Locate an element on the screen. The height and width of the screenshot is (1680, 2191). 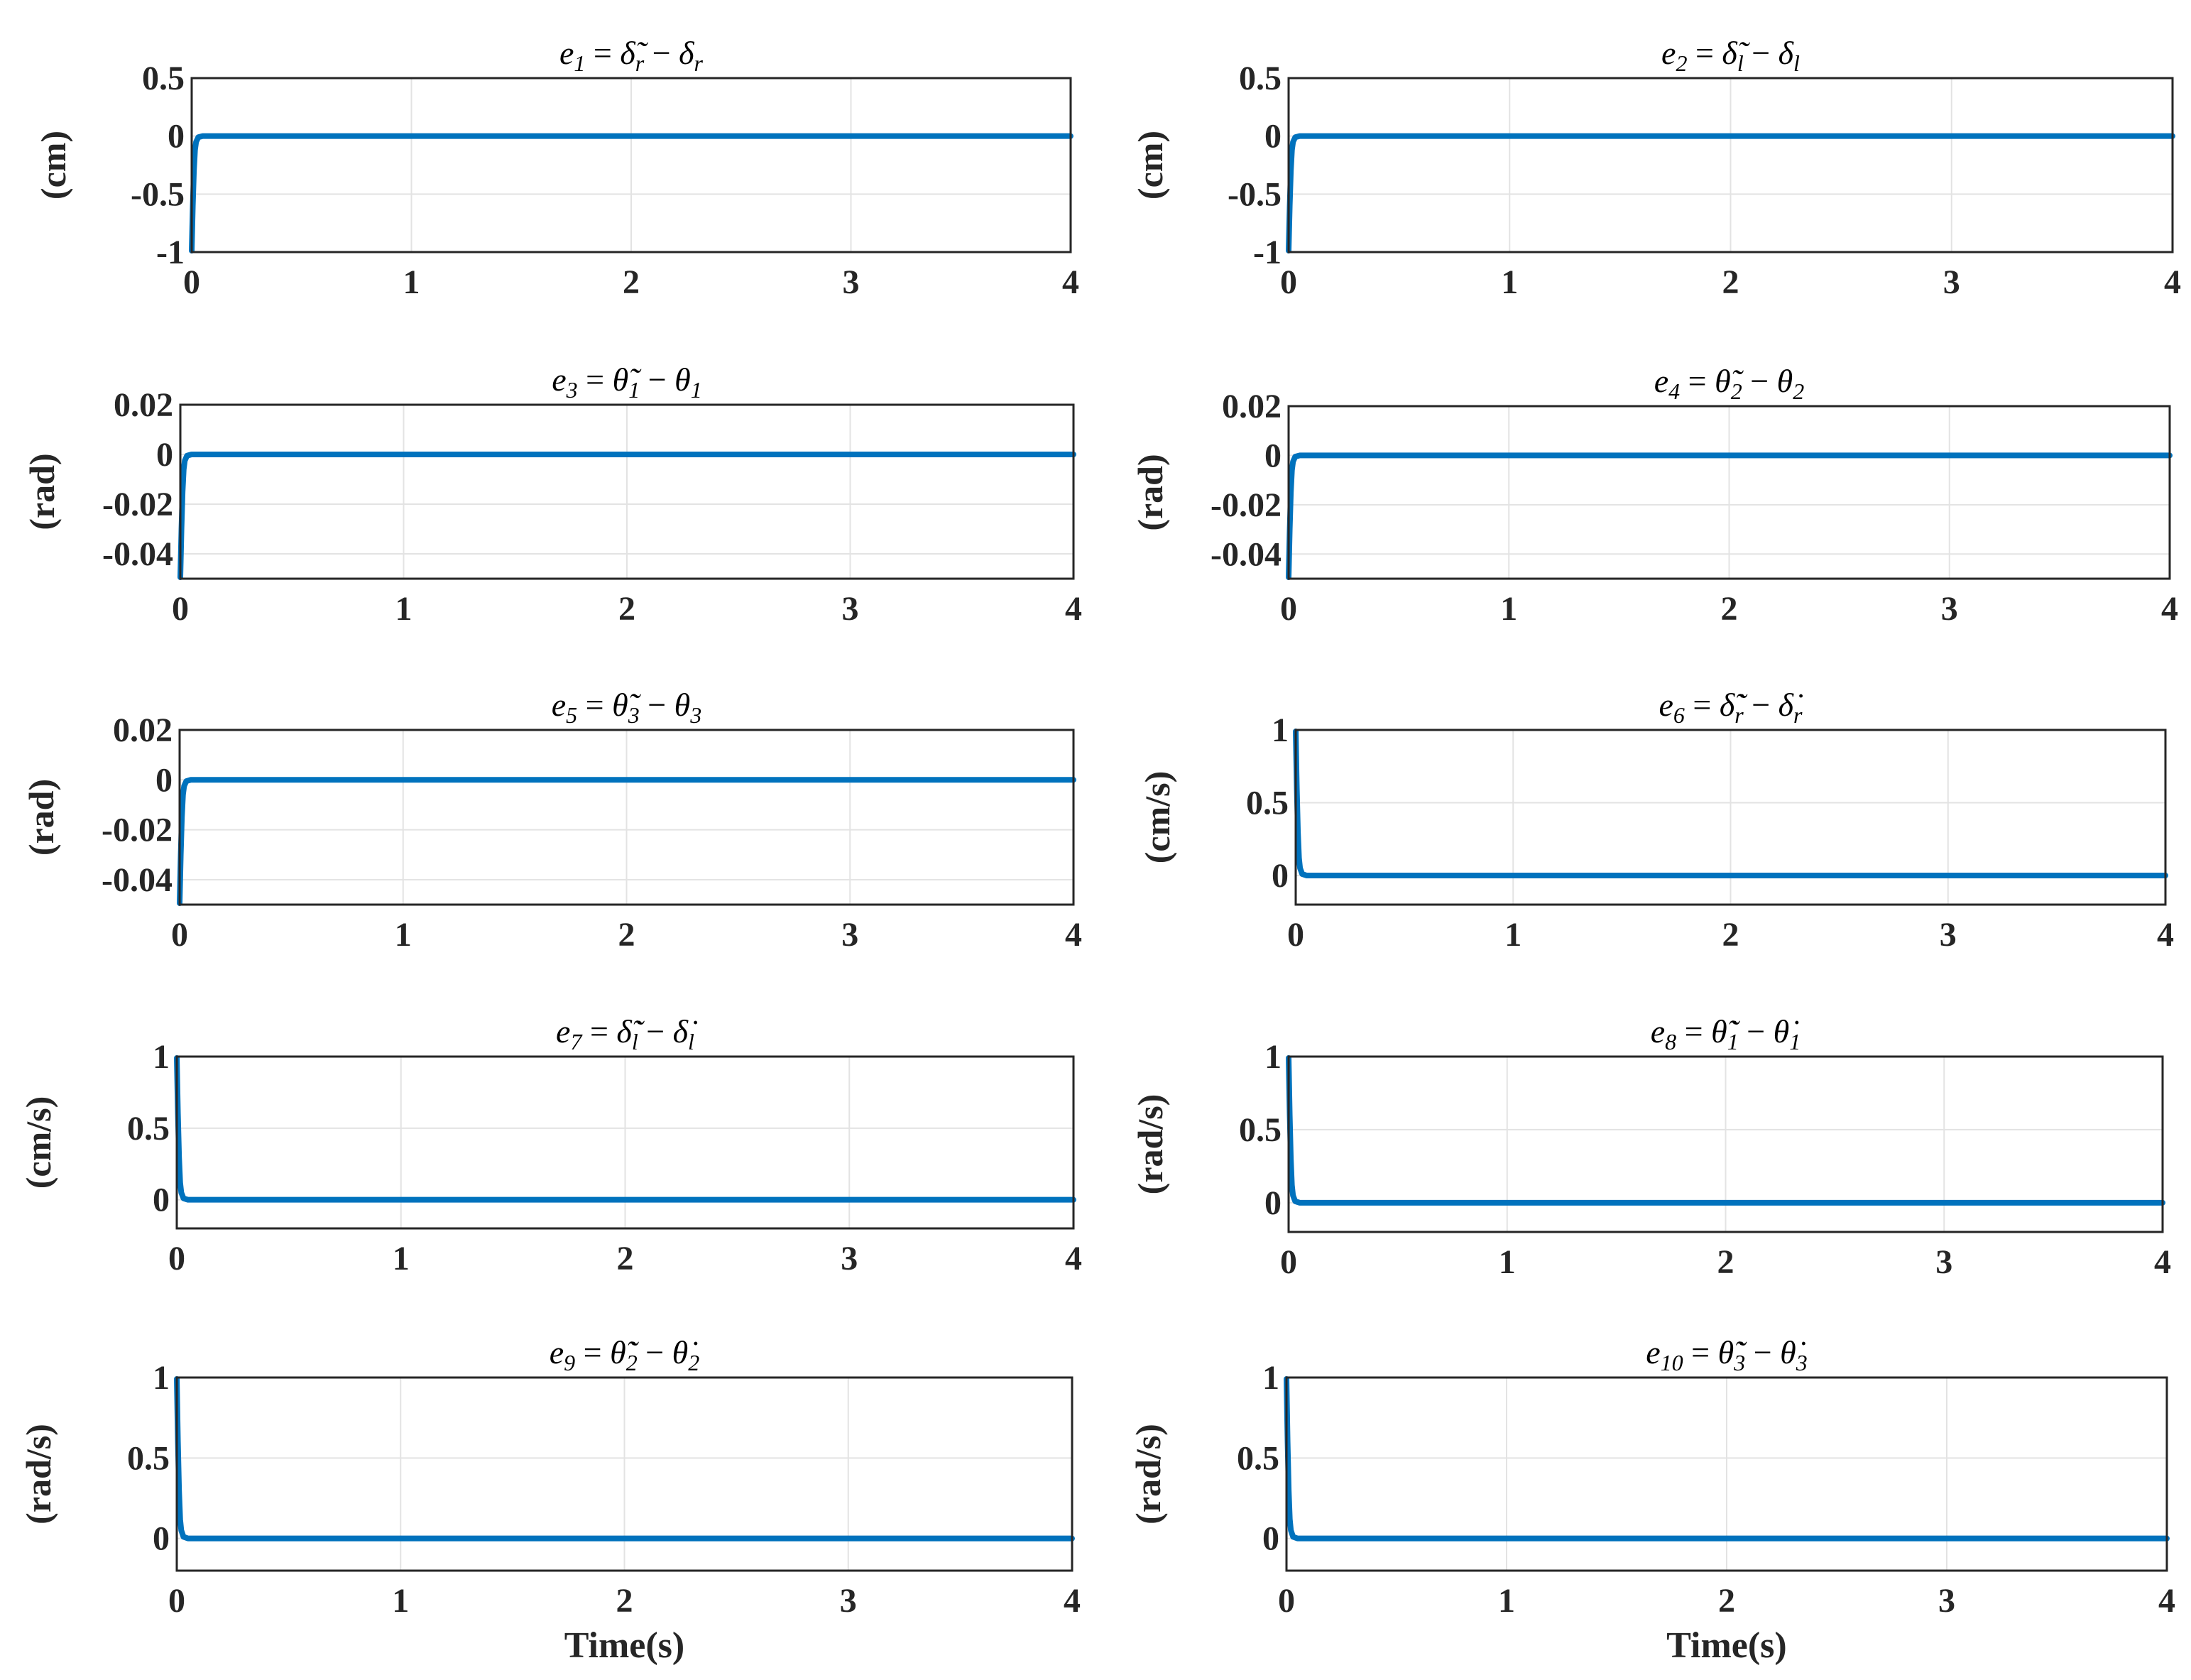
subplot-5: 0 1 2 3 4 -0.04 -0.02 0 0.02 (rad) e5 = θ̃3 − θ3 is located at coordinates (551, 820).